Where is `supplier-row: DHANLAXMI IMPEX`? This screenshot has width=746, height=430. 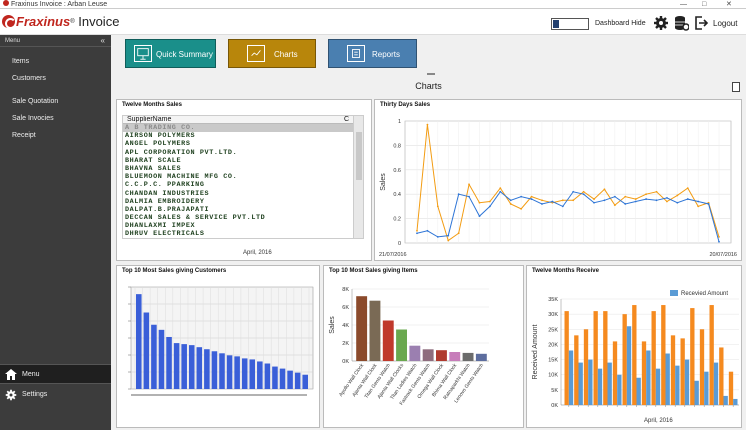
supplier-row: DHANLAXMI IMPEX is located at coordinates (160, 226).